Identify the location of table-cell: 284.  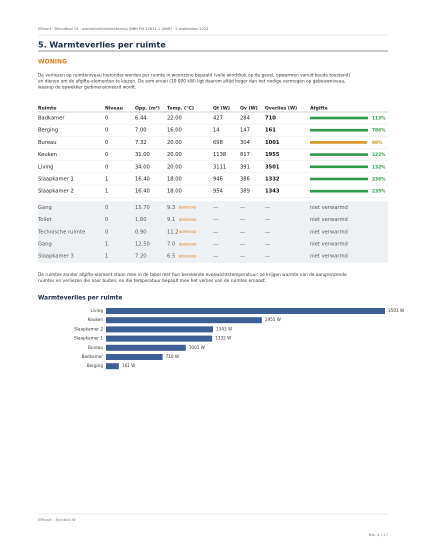
(245, 119).